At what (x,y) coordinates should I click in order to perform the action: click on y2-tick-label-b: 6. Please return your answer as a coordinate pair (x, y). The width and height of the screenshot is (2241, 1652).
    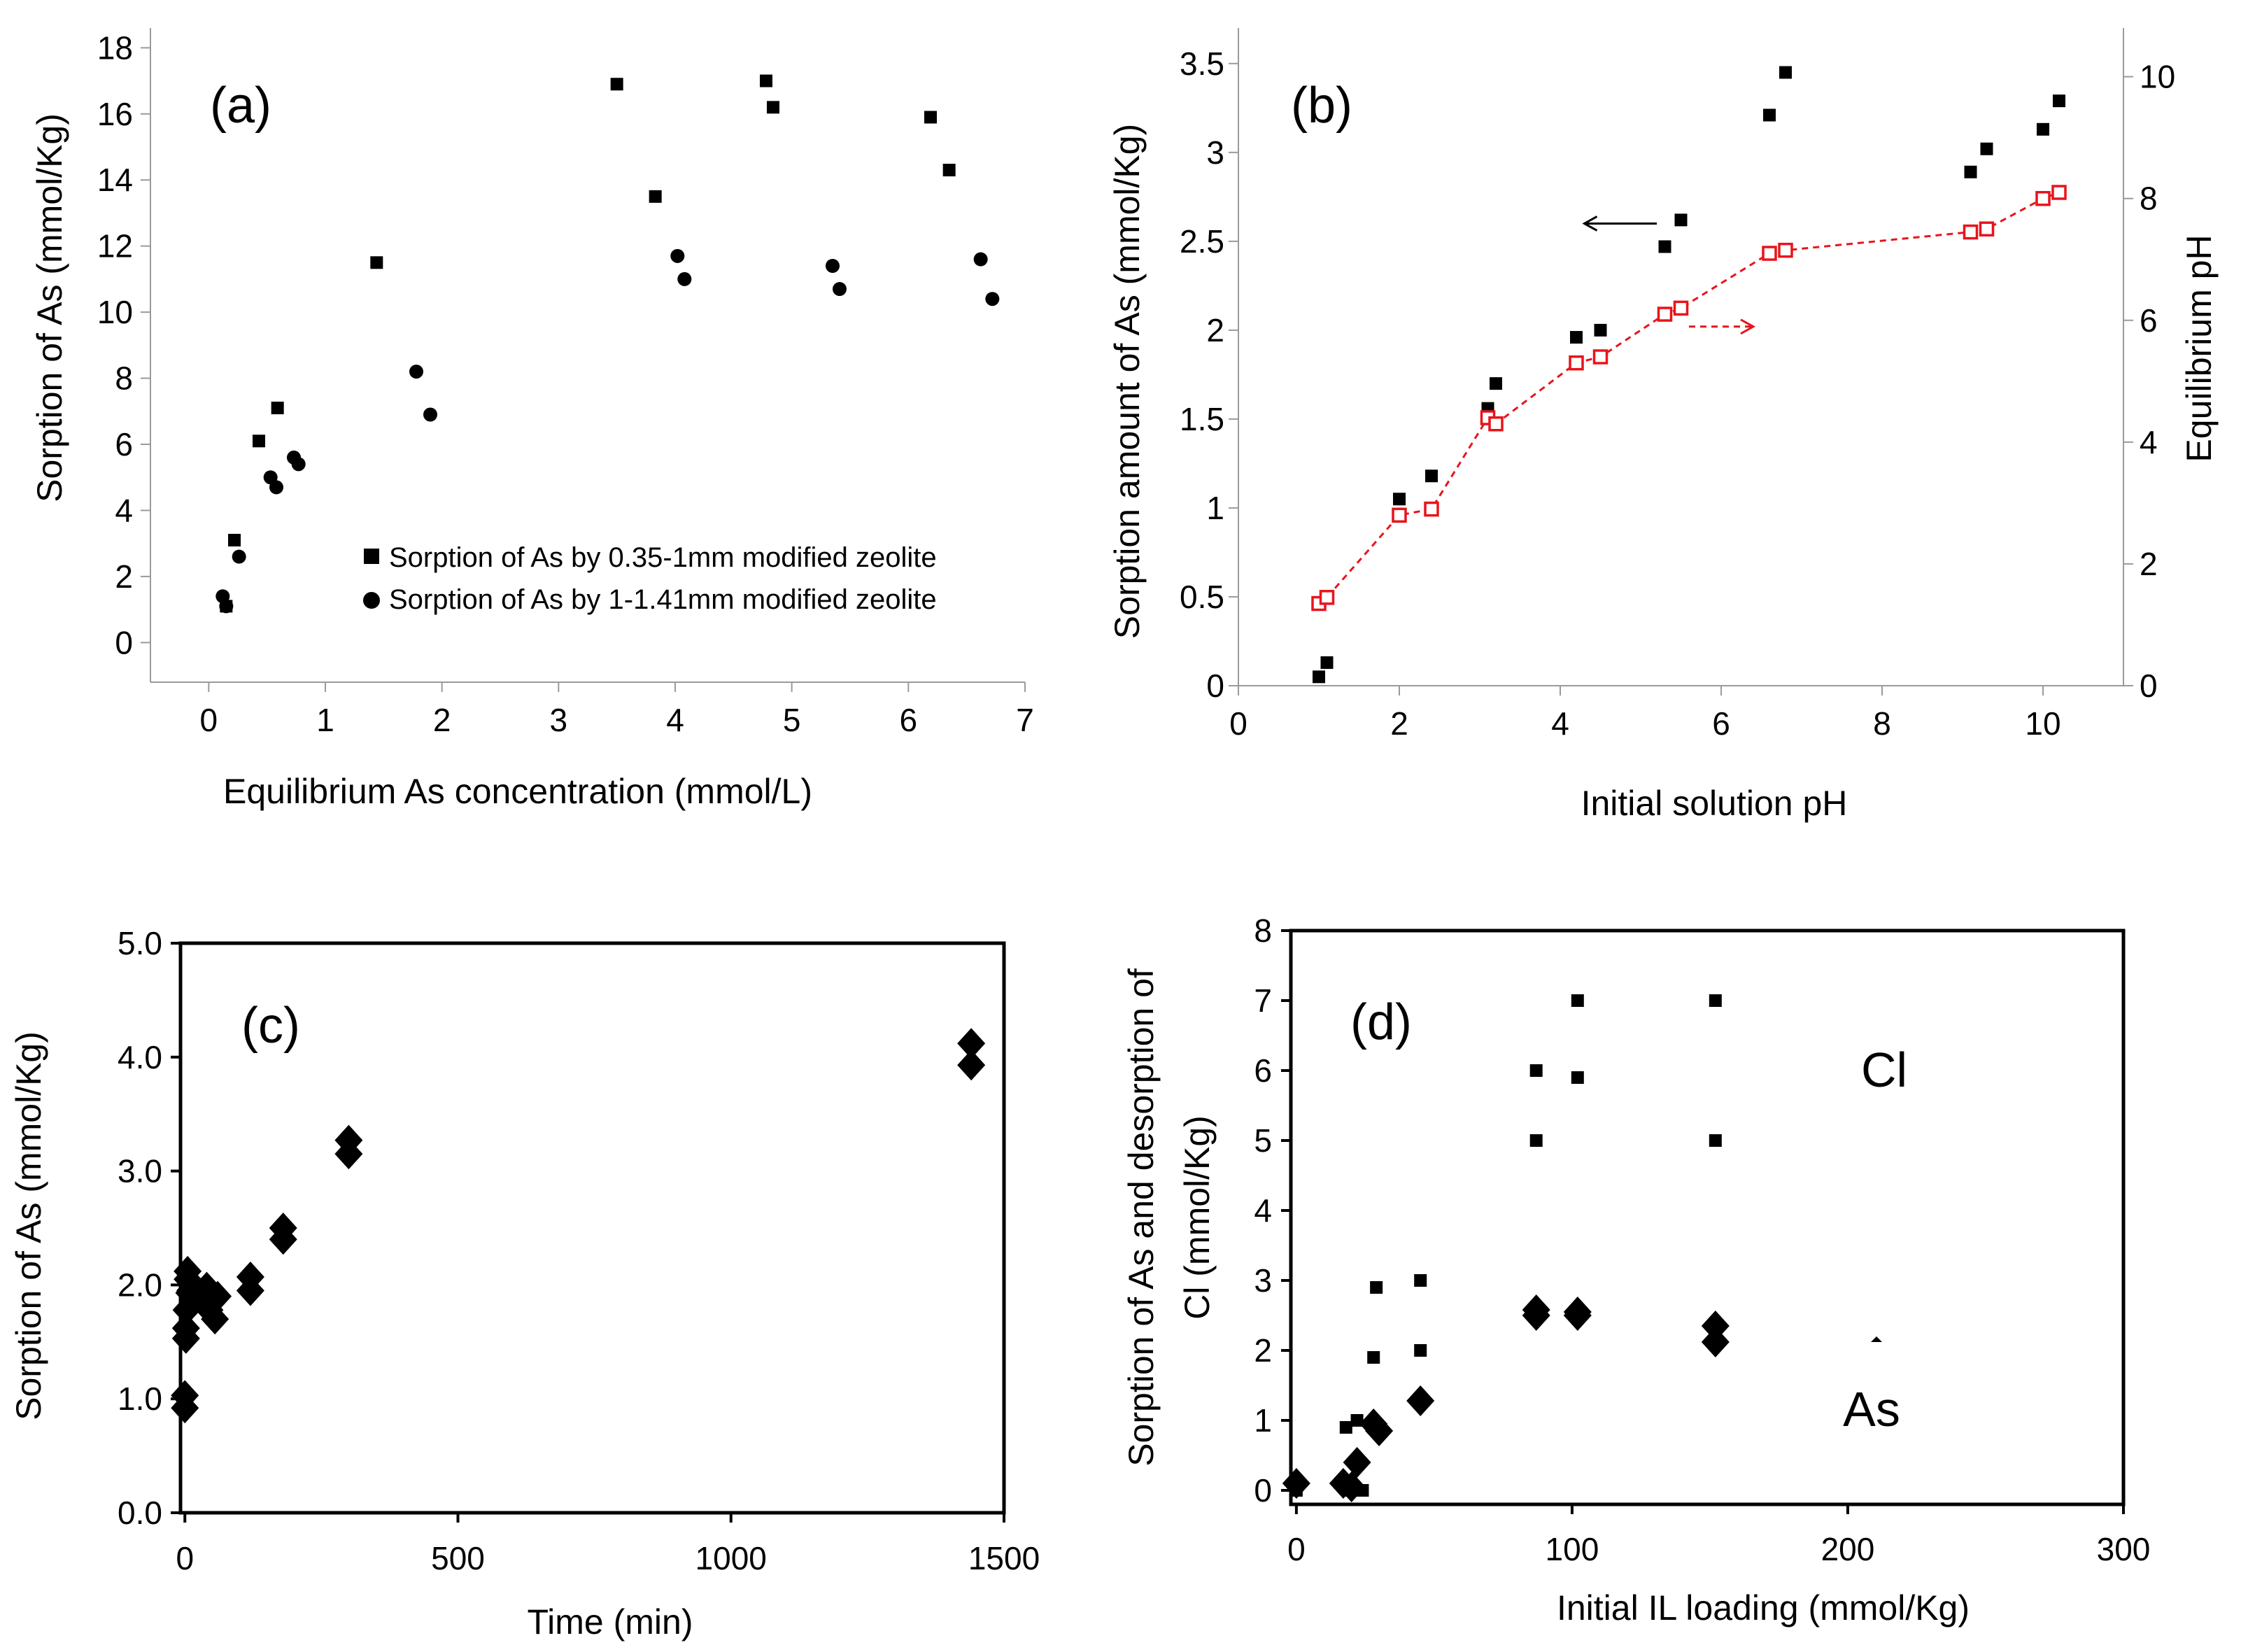
    Looking at the image, I should click on (2149, 320).